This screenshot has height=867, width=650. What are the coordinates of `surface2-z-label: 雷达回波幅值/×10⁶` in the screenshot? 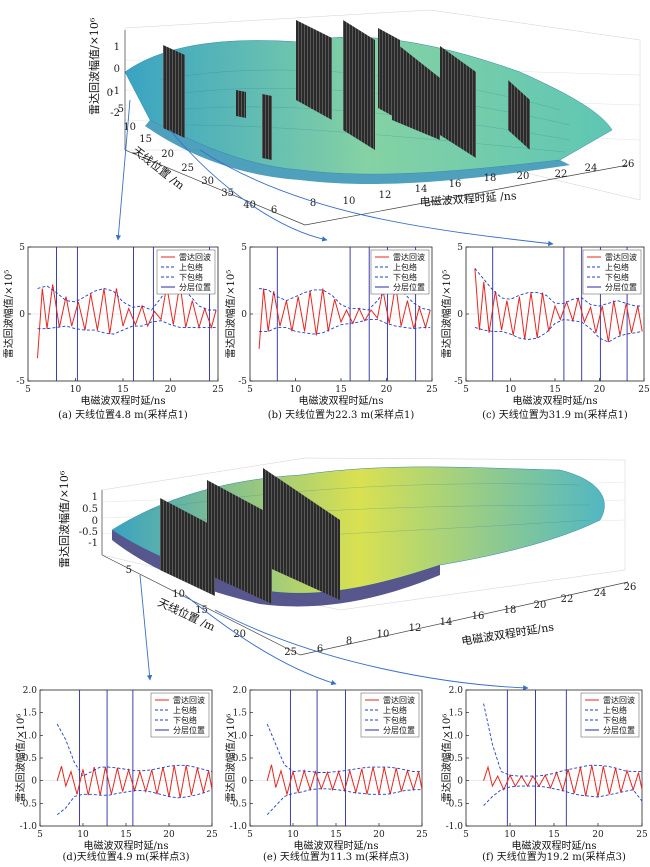 It's located at (64, 519).